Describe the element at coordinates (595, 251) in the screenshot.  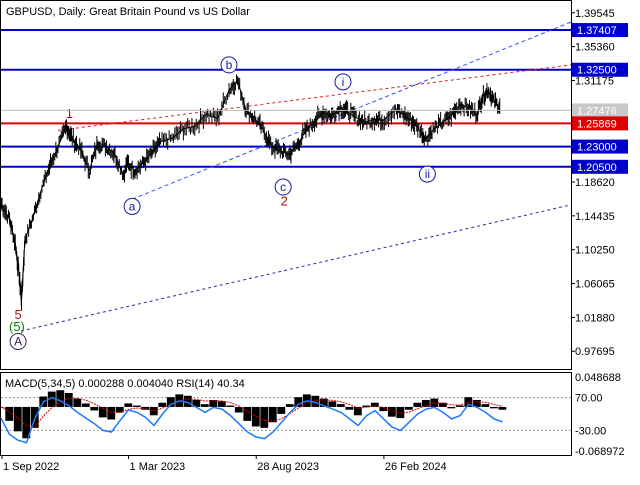
I see `price-tick-label: 1.10250` at that location.